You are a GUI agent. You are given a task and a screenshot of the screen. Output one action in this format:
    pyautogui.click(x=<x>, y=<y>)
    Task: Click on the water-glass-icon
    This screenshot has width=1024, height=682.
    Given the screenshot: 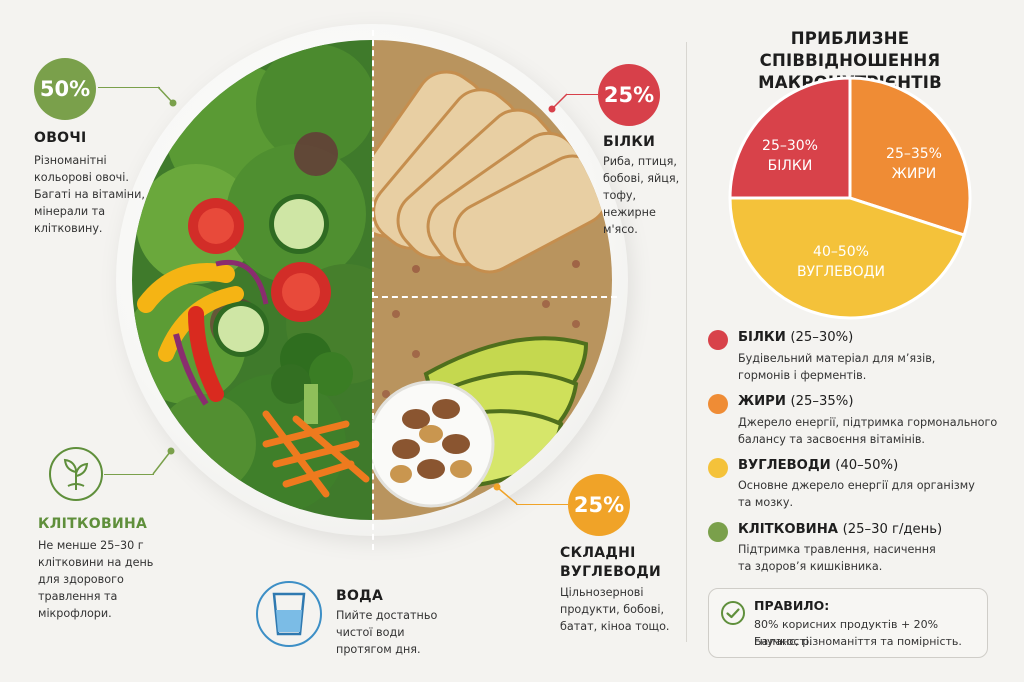 What is the action you would take?
    pyautogui.click(x=289, y=614)
    